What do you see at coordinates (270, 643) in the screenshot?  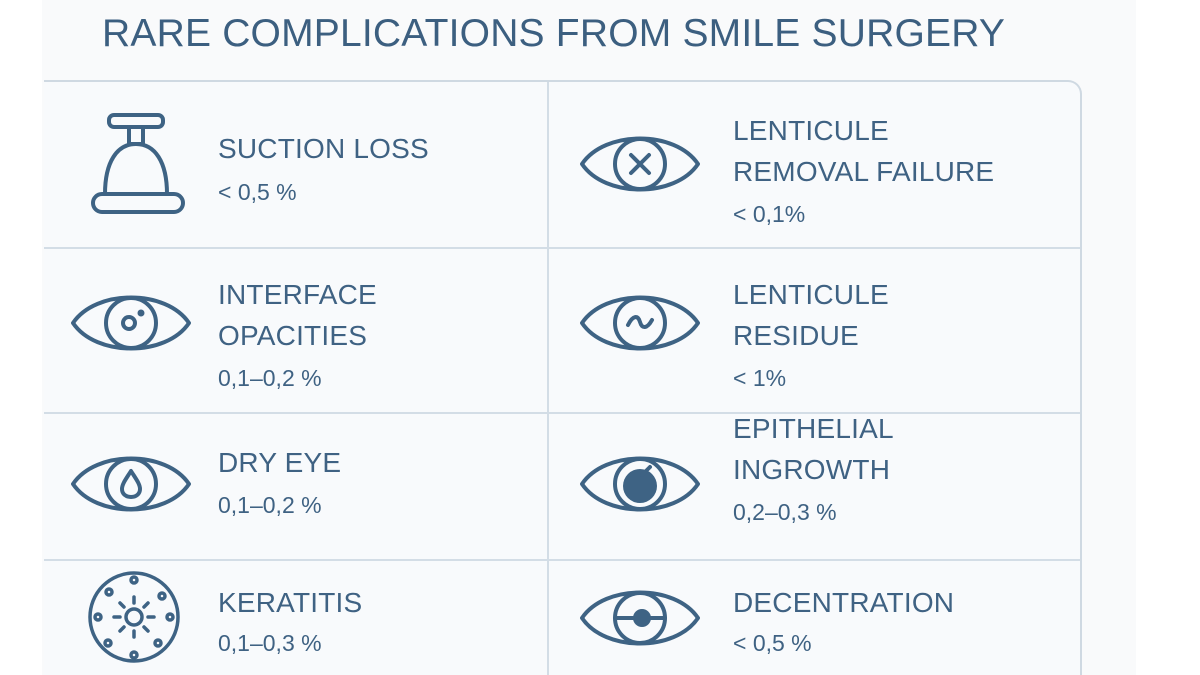 I see `complication-rate: 0,1–0,3 %` at bounding box center [270, 643].